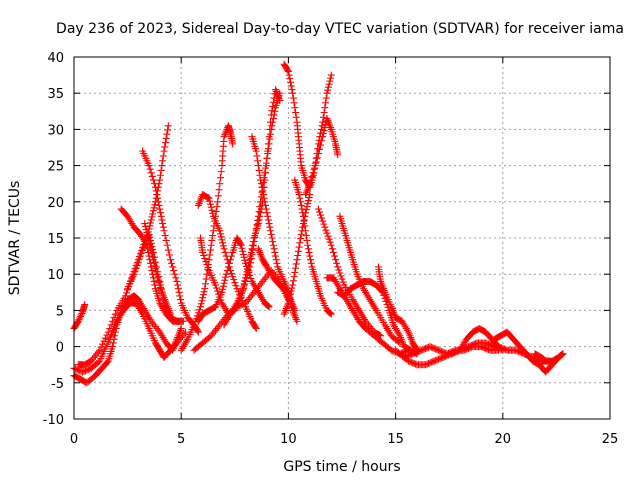 This screenshot has height=480, width=640. I want to click on y-tick-label: 30, so click(55, 130).